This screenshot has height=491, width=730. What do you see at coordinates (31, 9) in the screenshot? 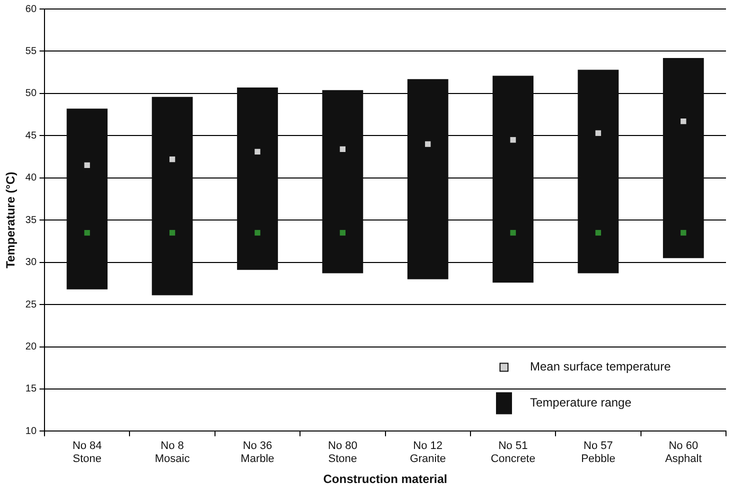
I see `y-tick-label: 60` at bounding box center [31, 9].